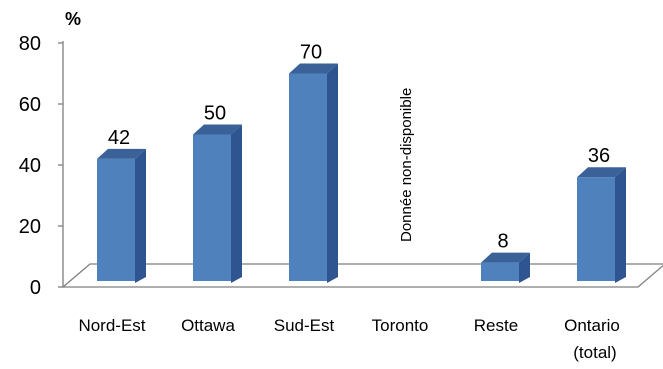  I want to click on bar-value-label: 36, so click(599, 156).